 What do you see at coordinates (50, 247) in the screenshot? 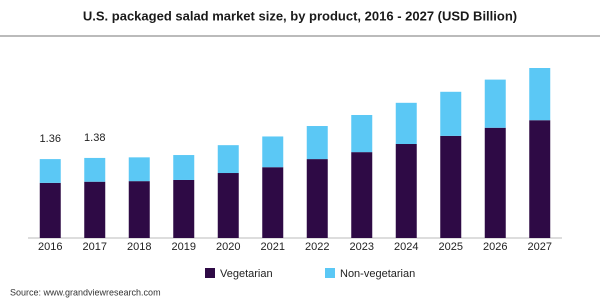
I see `x-tick-label: 2016` at bounding box center [50, 247].